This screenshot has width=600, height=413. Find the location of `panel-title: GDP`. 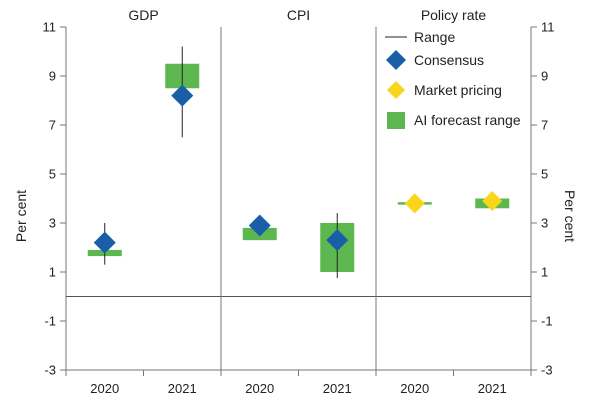

panel-title: GDP is located at coordinates (143, 15).